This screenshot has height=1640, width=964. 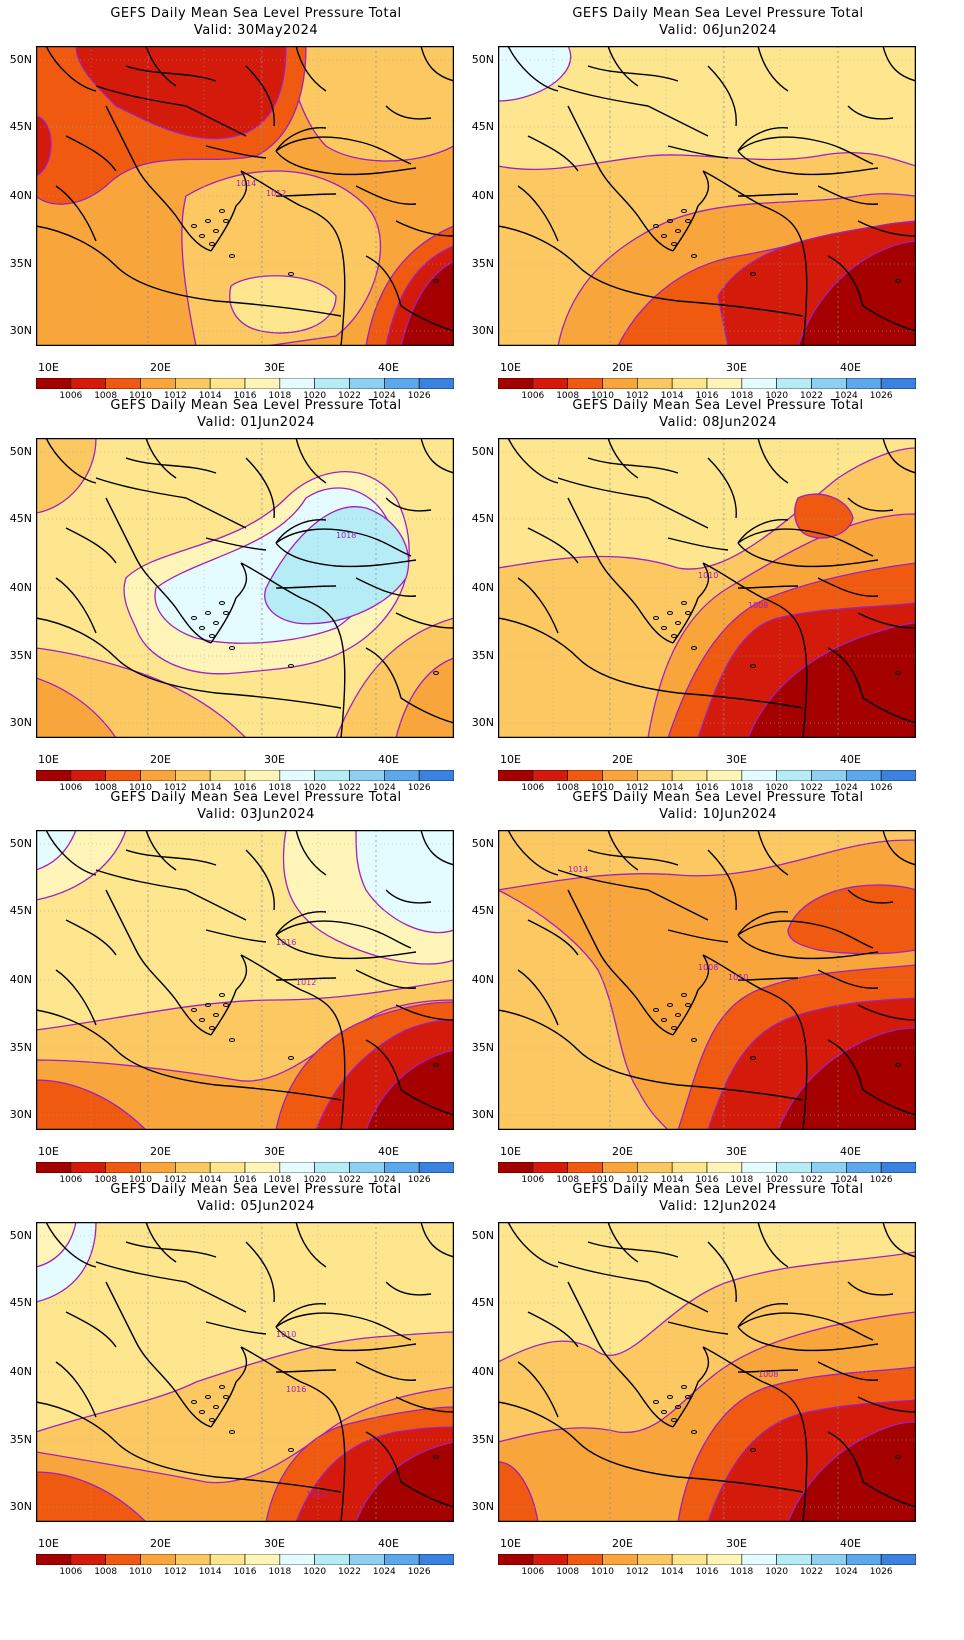 What do you see at coordinates (349, 396) in the screenshot?
I see `colorbar-label: 1022` at bounding box center [349, 396].